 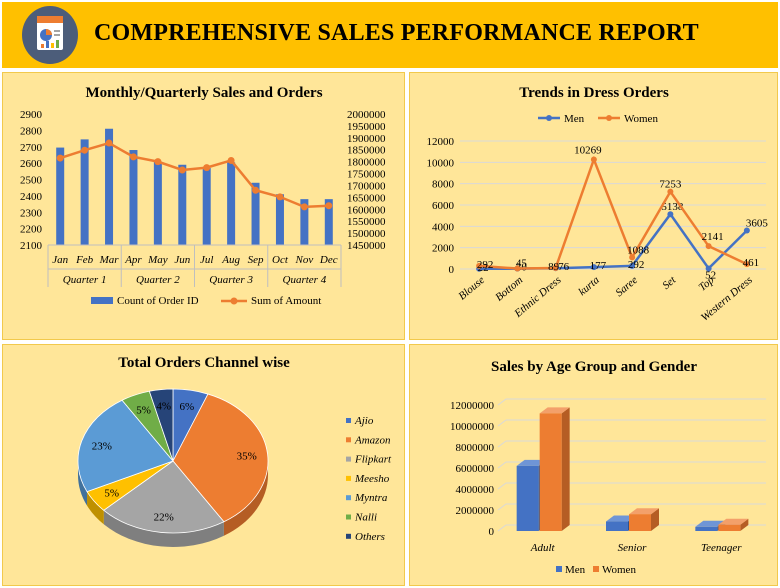 I want to click on quarter-label: Quarter 4, so click(x=305, y=280).